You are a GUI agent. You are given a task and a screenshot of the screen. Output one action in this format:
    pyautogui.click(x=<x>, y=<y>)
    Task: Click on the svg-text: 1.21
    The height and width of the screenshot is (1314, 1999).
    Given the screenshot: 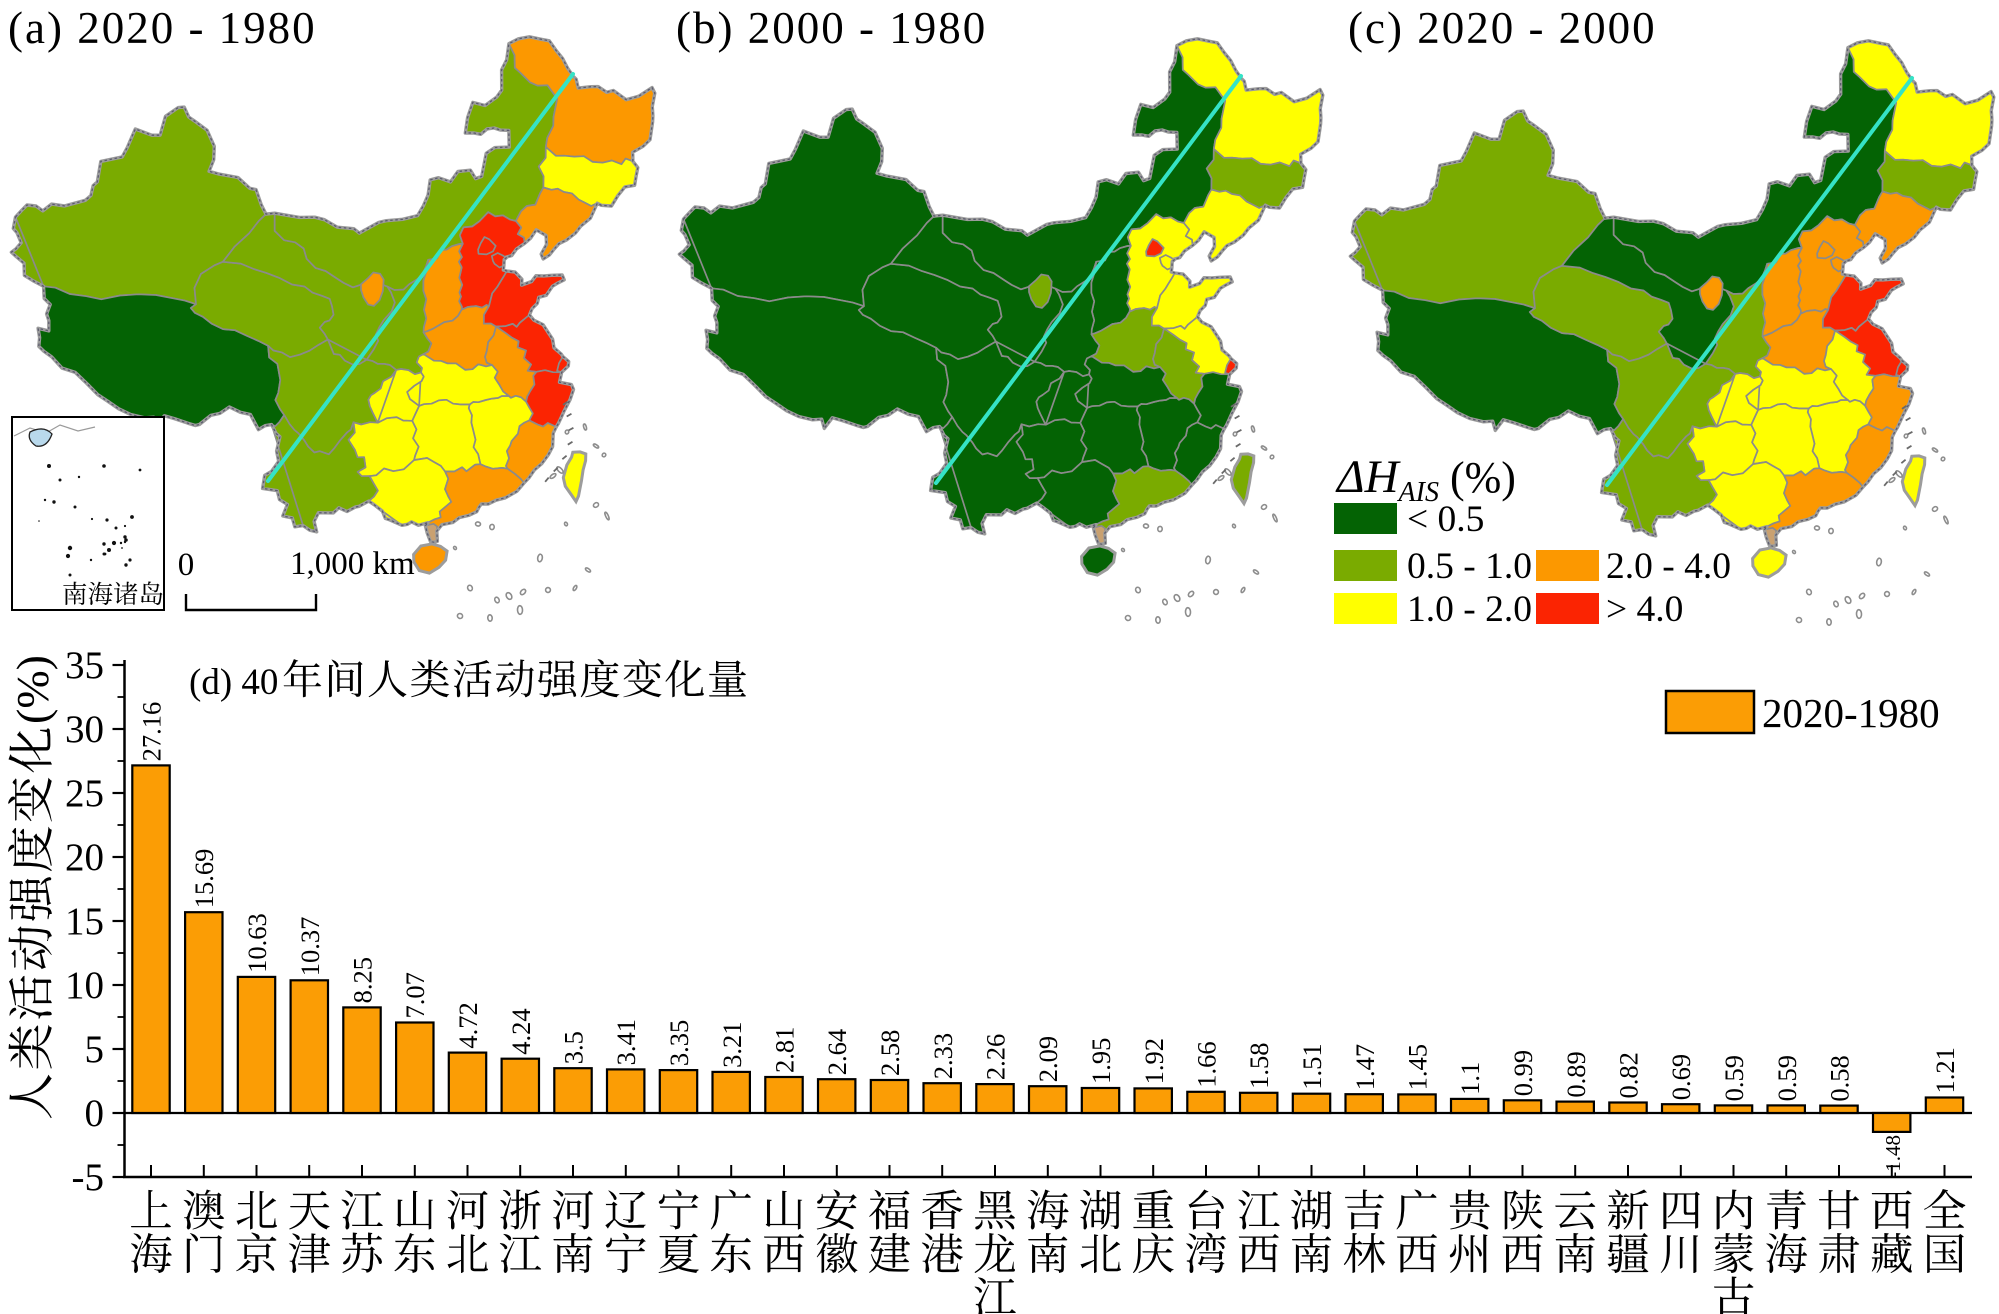 What is the action you would take?
    pyautogui.click(x=1945, y=1070)
    